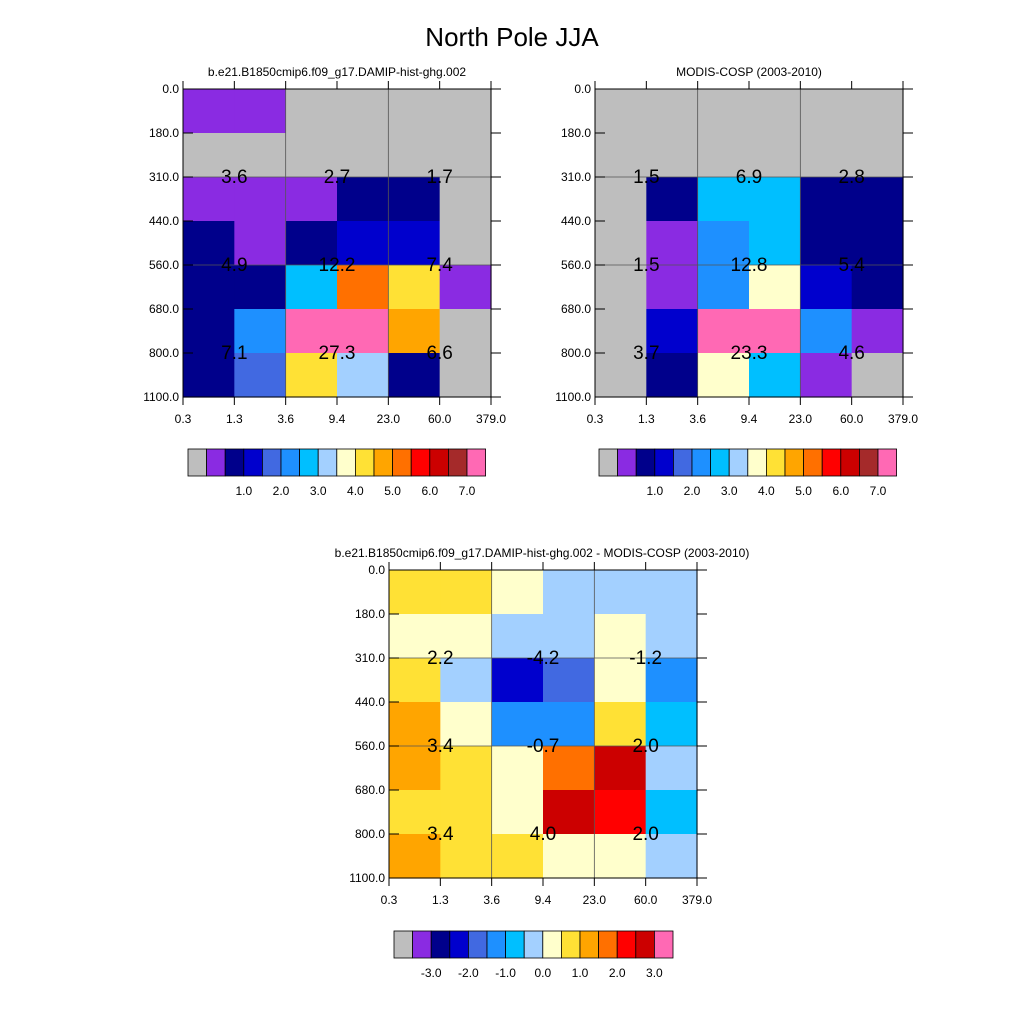  What do you see at coordinates (370, 658) in the screenshot?
I see `diff-y-tick-label: 310.0` at bounding box center [370, 658].